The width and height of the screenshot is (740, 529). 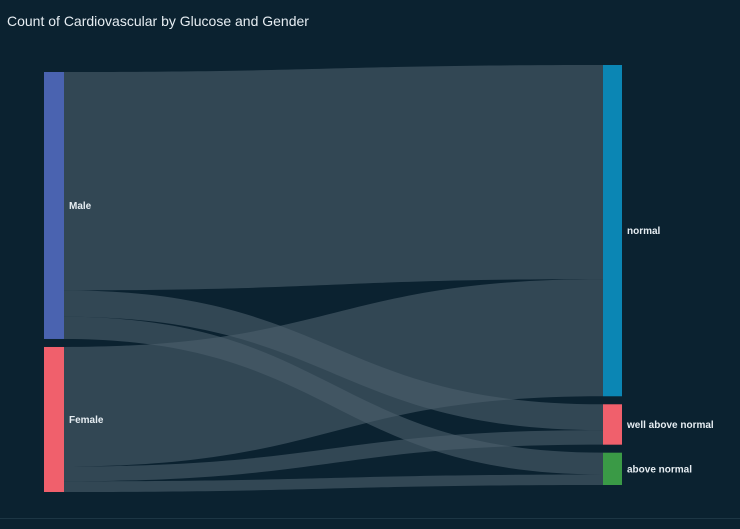 What do you see at coordinates (333, 456) in the screenshot?
I see `link-female-to-well-above-normal` at bounding box center [333, 456].